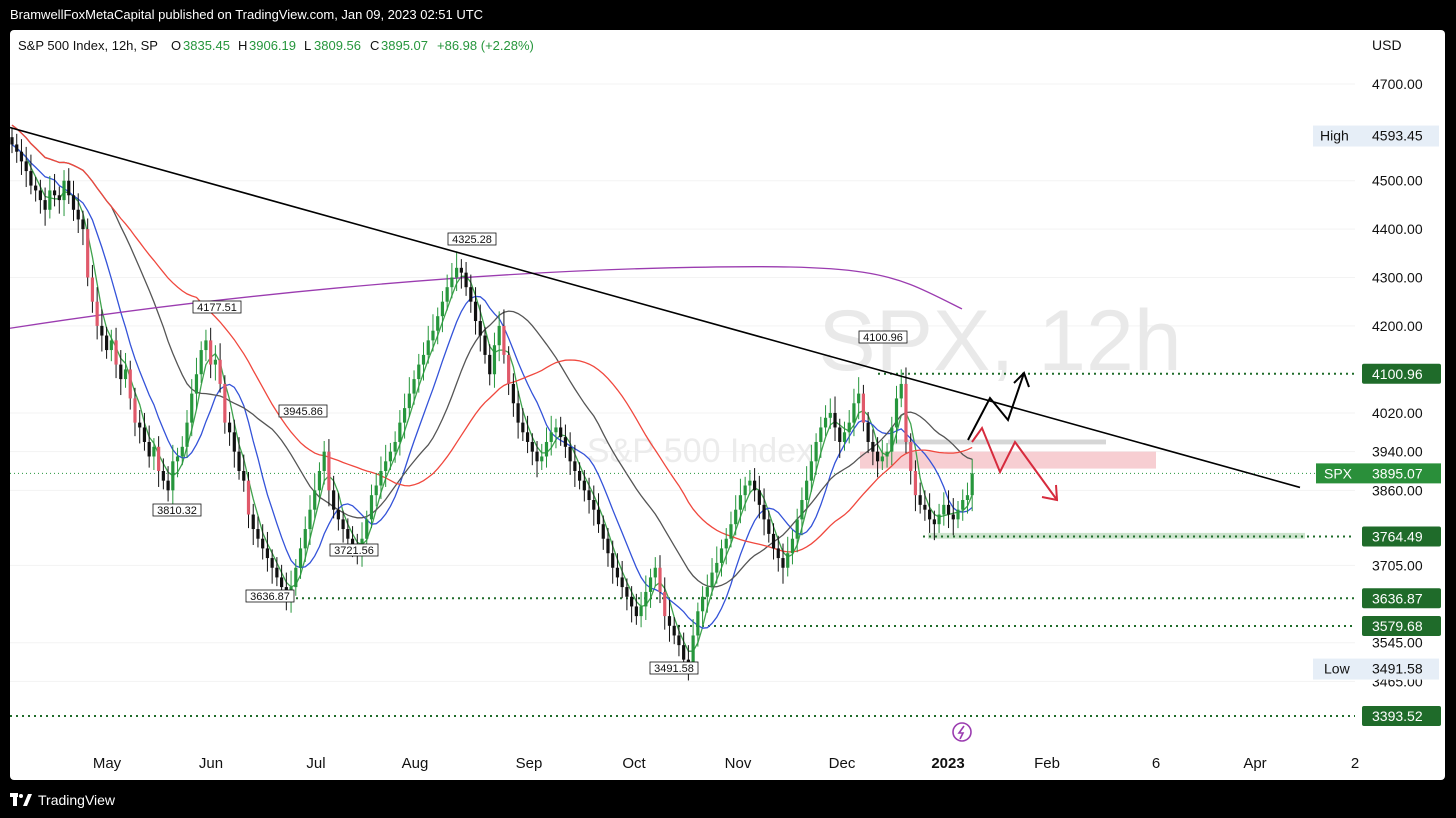 This screenshot has height=818, width=1456. I want to click on swing-label-text: 3636.87, so click(270, 597).